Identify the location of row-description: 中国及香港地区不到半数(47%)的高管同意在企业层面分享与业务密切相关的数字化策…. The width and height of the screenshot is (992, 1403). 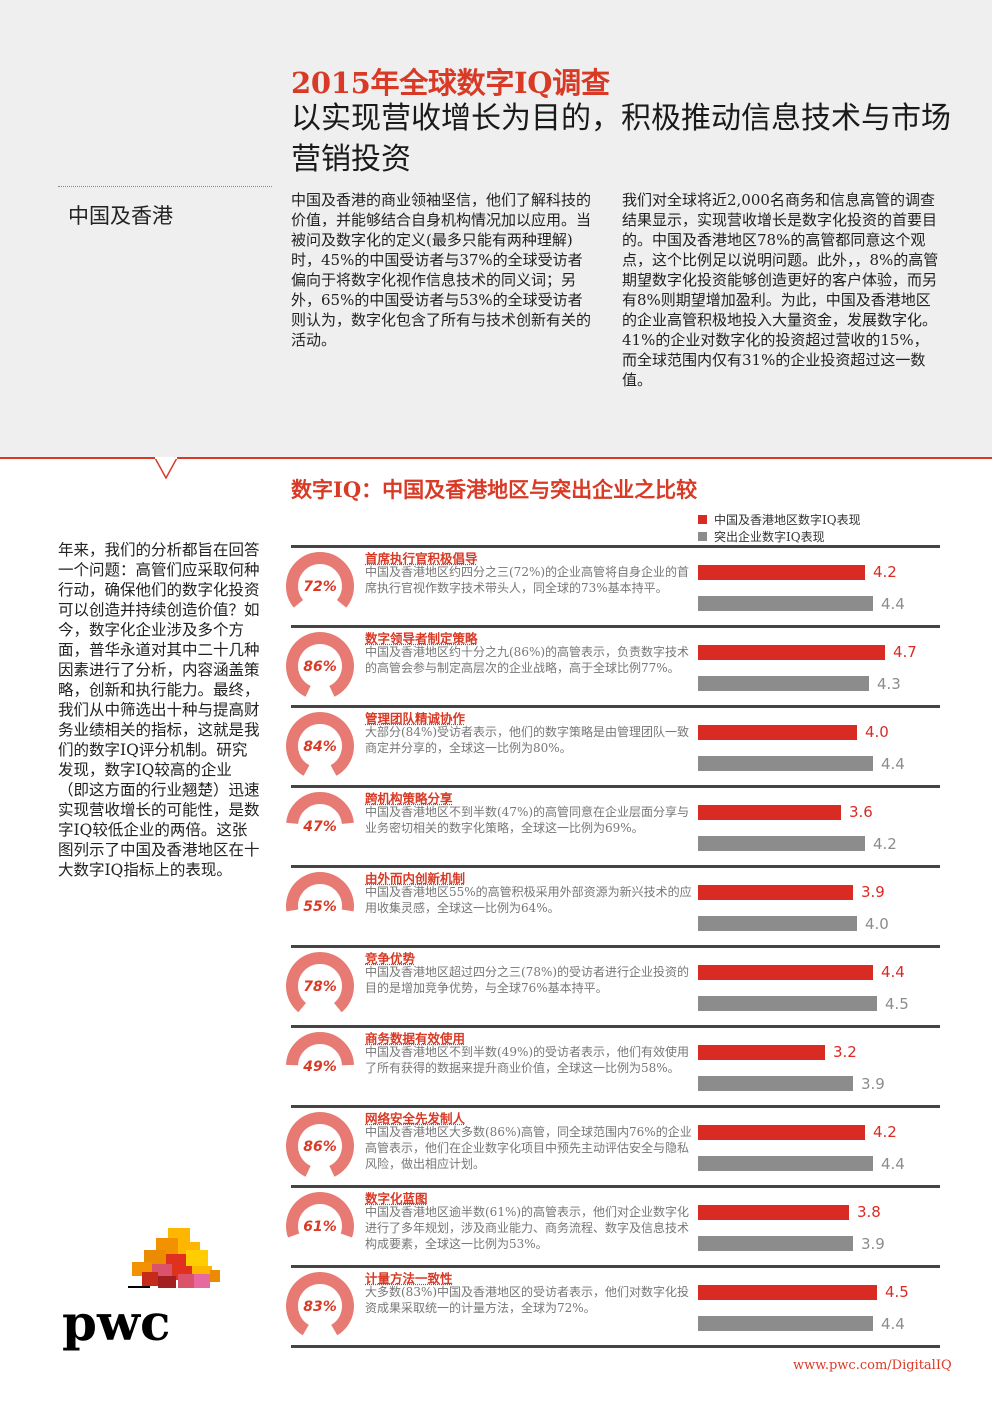
(527, 820).